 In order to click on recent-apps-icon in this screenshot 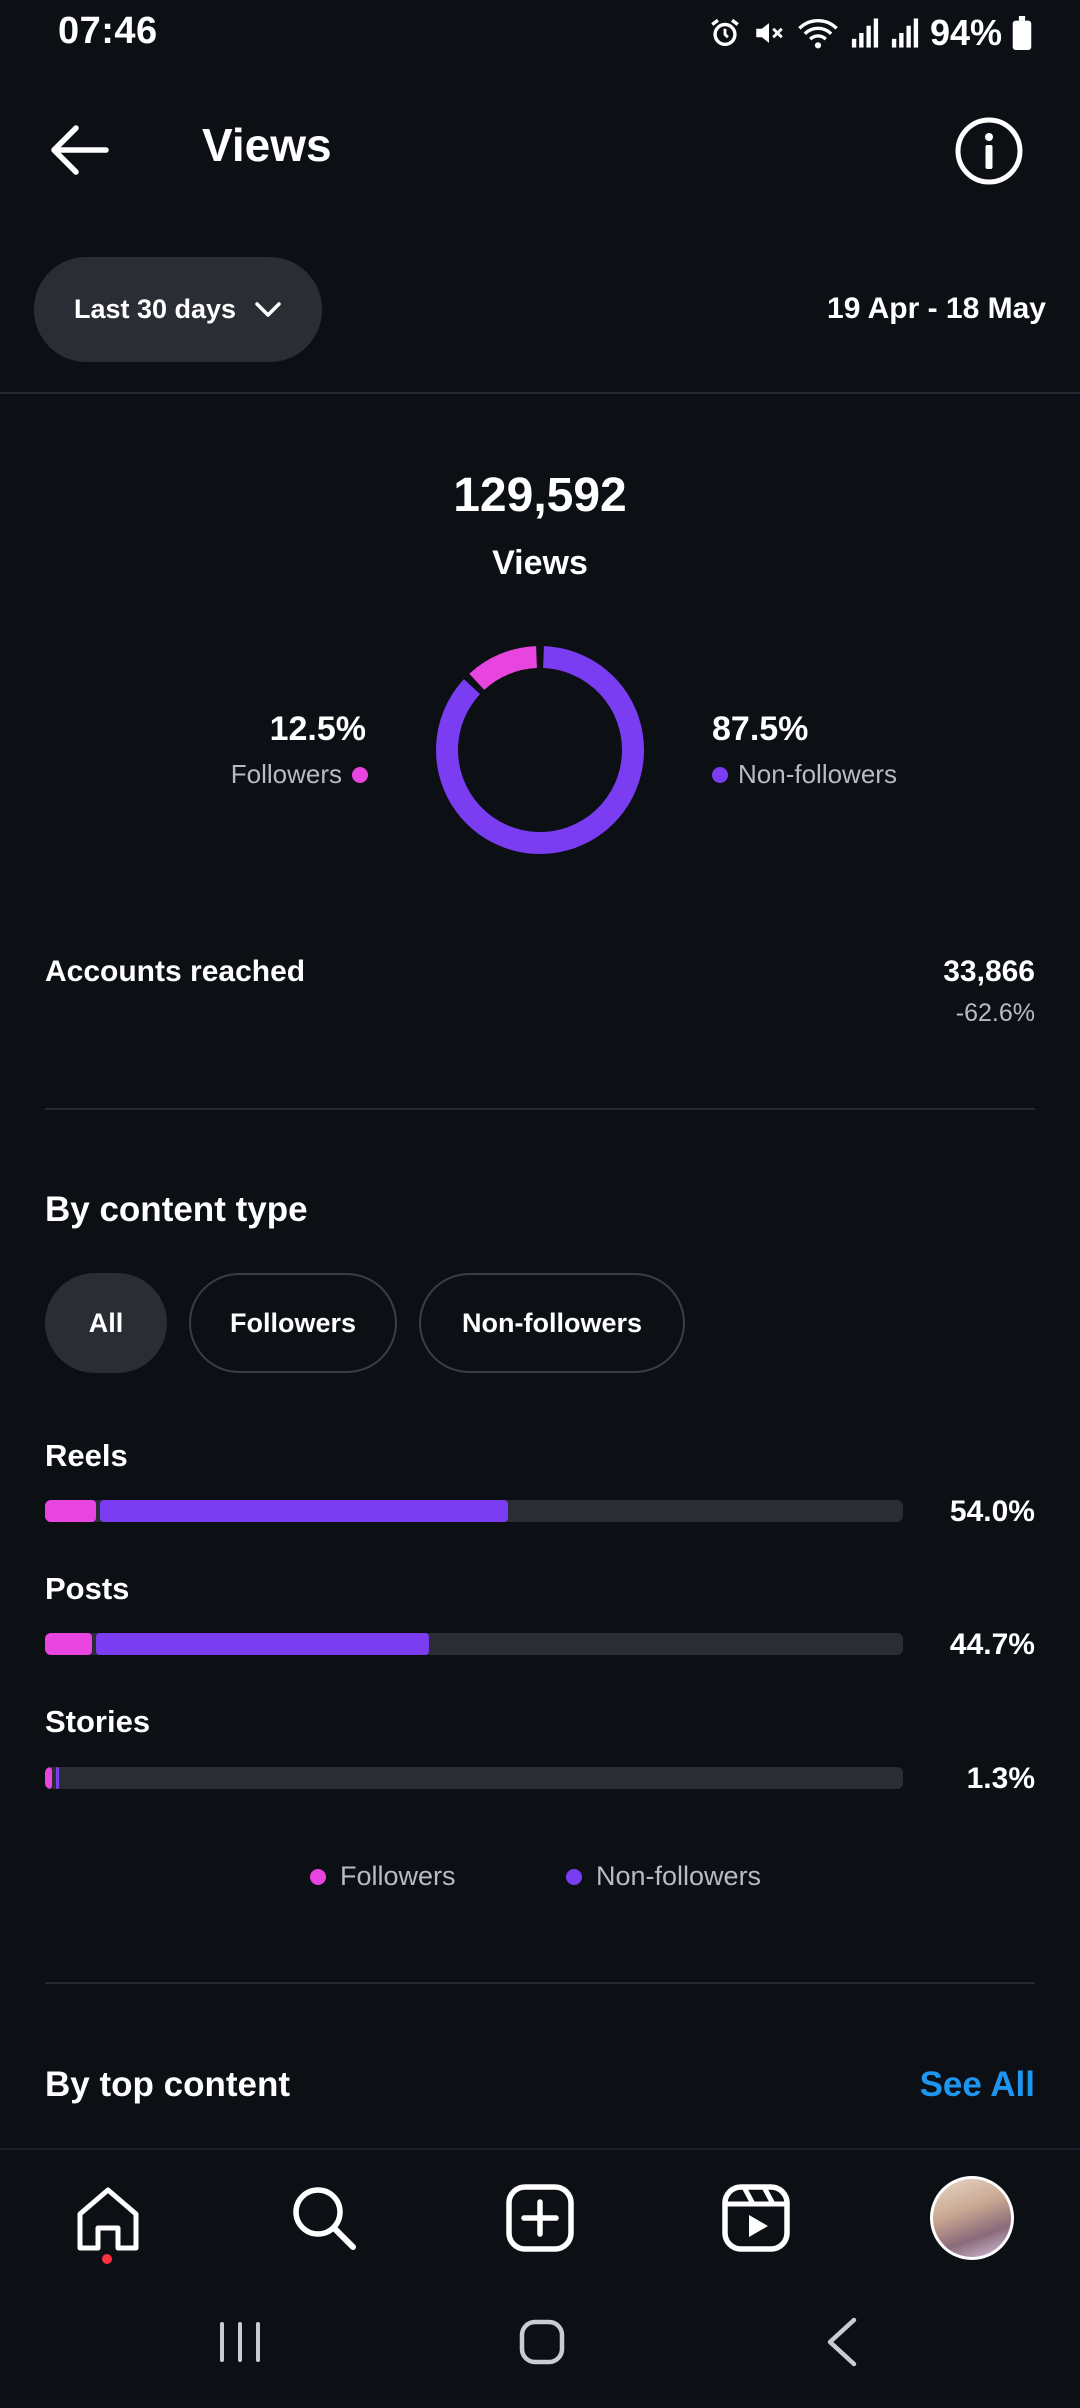, I will do `click(240, 2342)`.